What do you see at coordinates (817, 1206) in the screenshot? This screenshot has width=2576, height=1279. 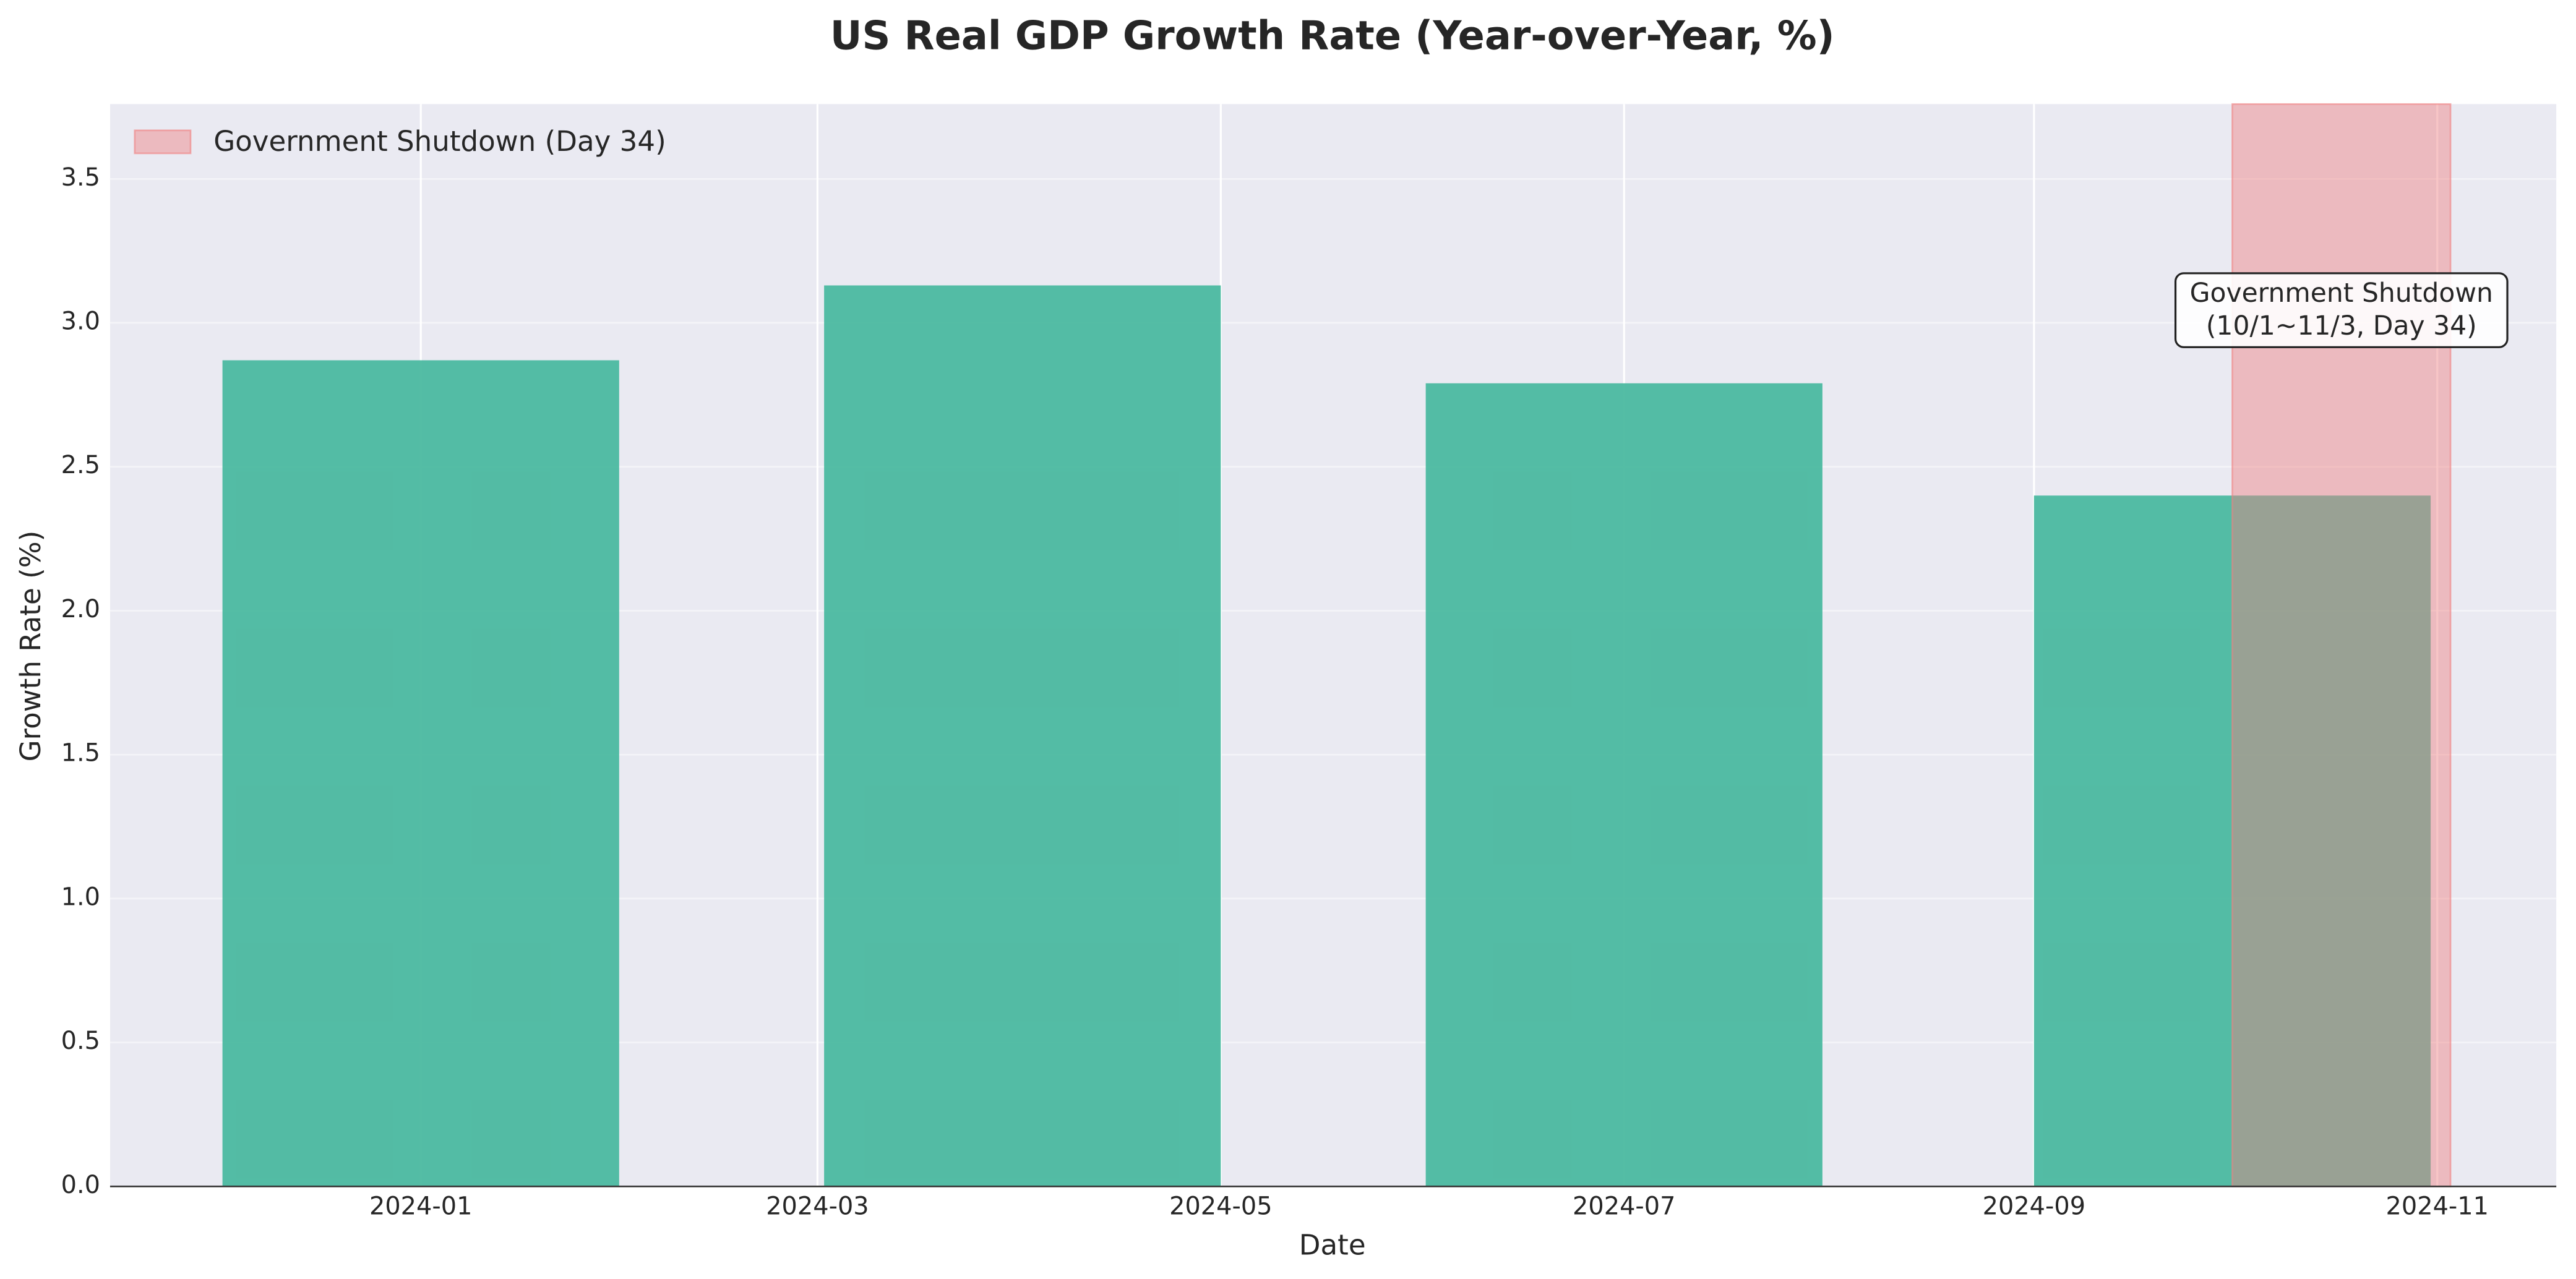 I see `x-tick-label: 2024-03` at bounding box center [817, 1206].